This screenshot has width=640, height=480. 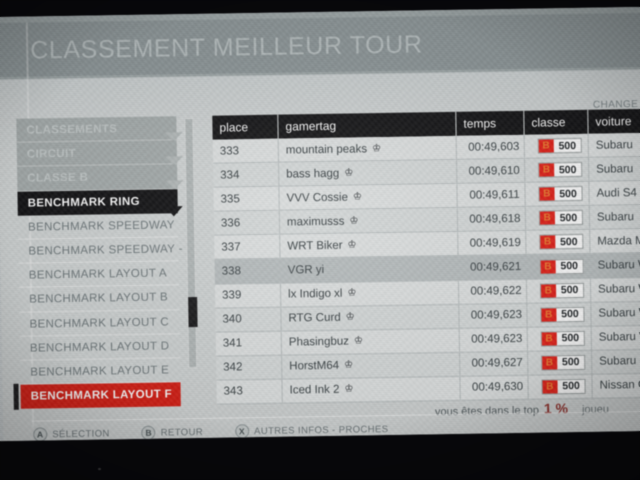 What do you see at coordinates (326, 149) in the screenshot?
I see `cell-gamertag-text: mountain peaks` at bounding box center [326, 149].